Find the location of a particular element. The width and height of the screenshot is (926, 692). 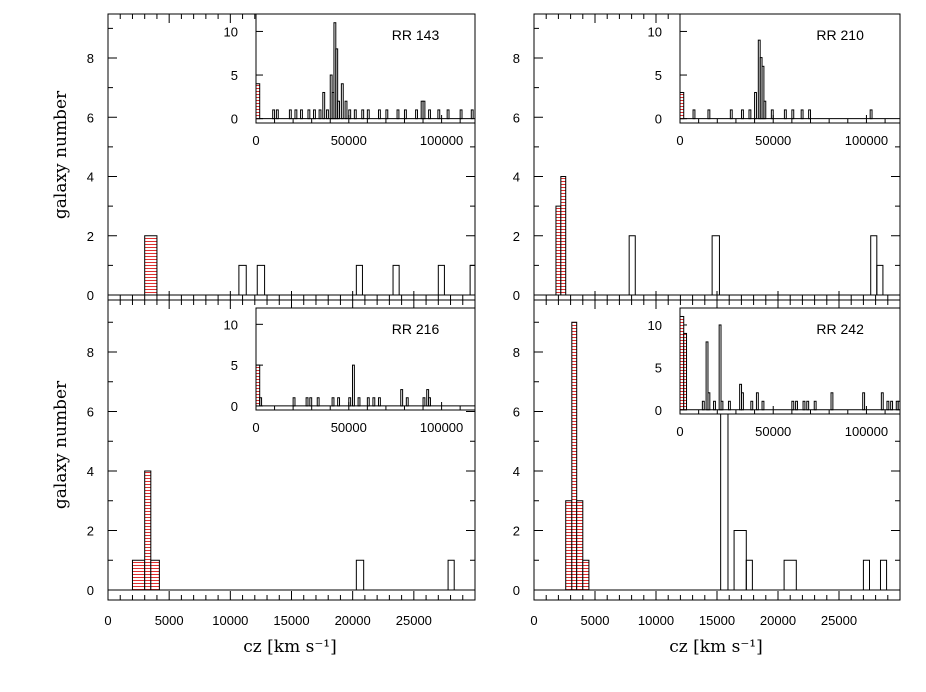

inset-x-tick-label: 50000 is located at coordinates (349, 427).